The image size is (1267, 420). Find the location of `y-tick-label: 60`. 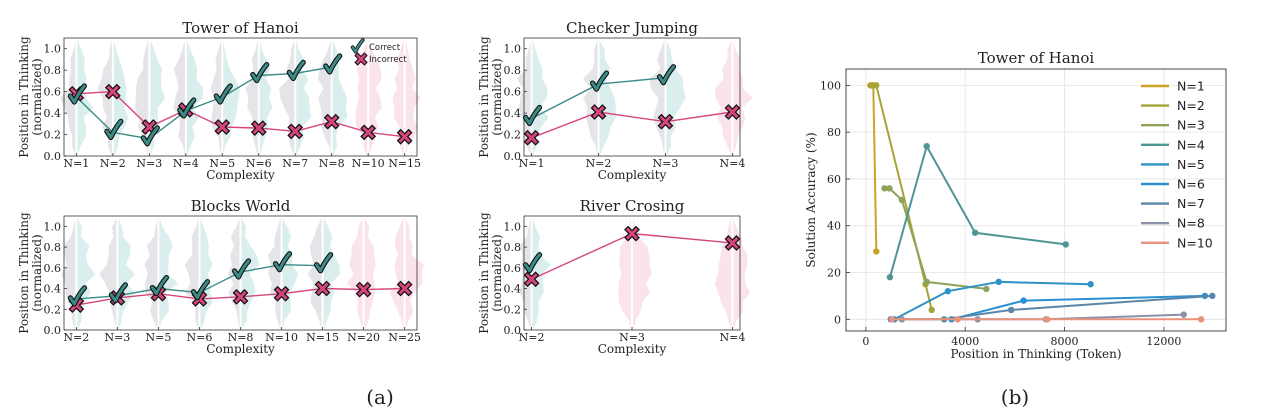

y-tick-label: 60 is located at coordinates (834, 179).